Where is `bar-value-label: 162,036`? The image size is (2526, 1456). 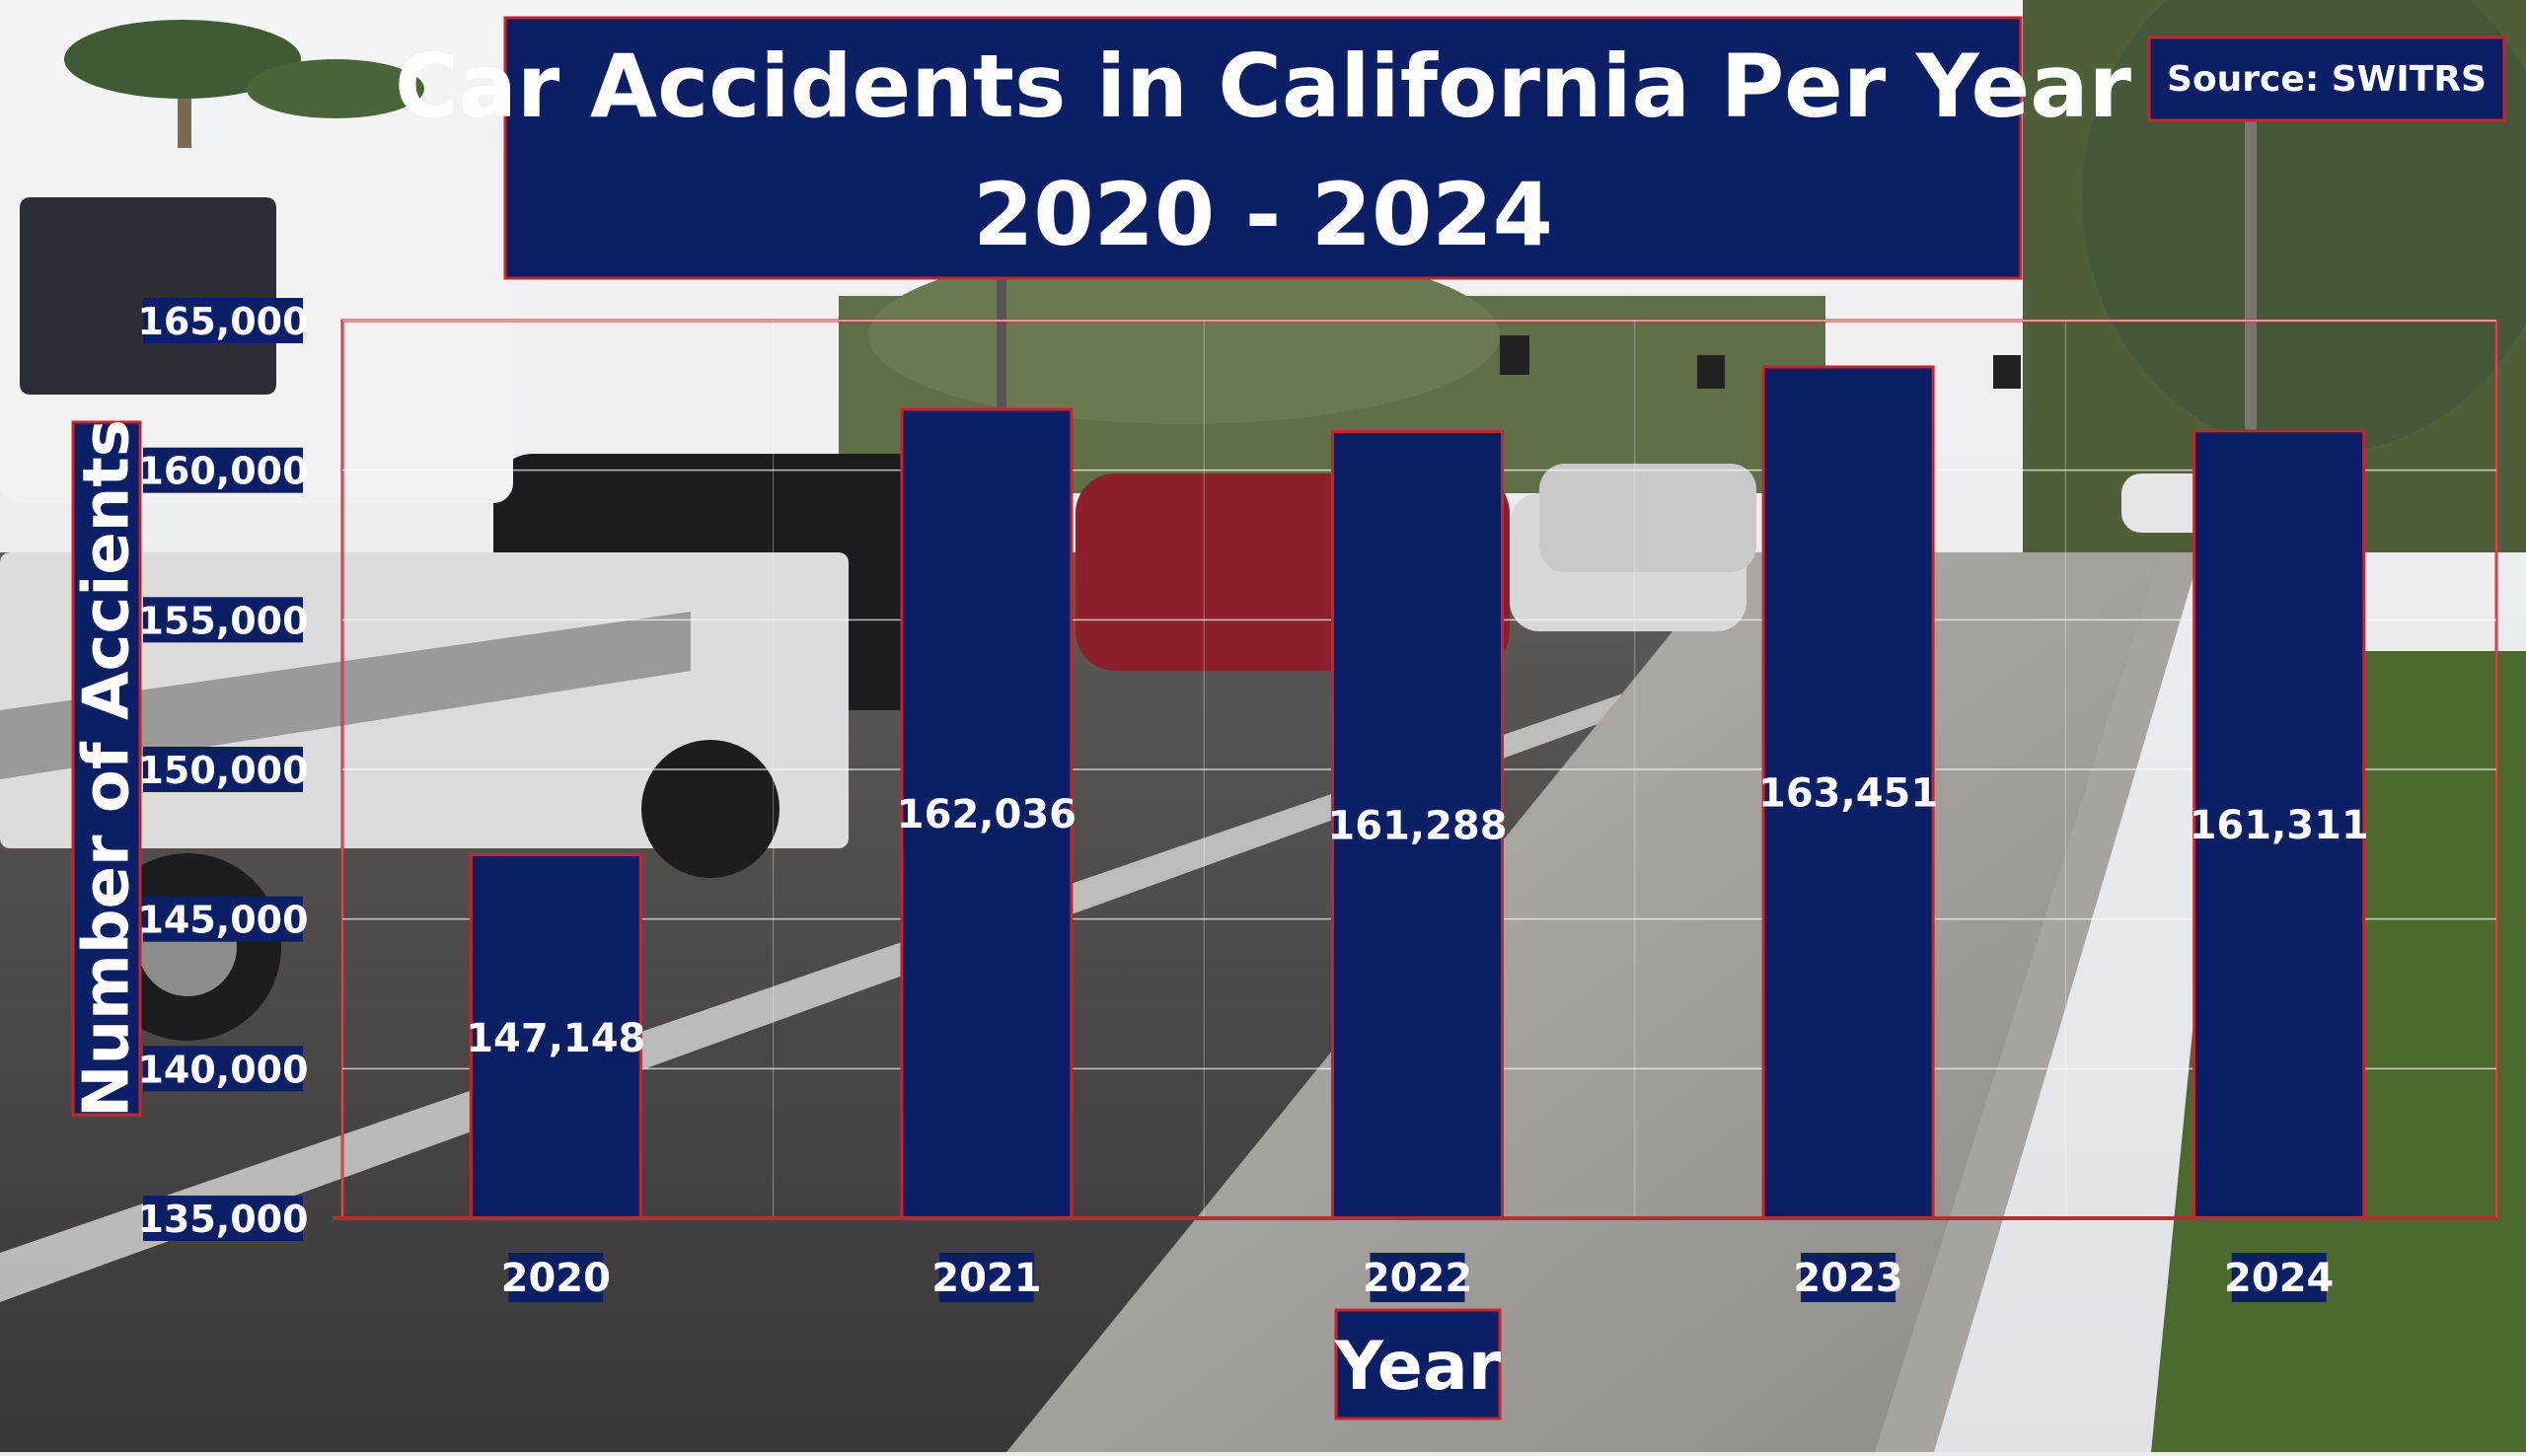
bar-value-label: 162,036 is located at coordinates (987, 814).